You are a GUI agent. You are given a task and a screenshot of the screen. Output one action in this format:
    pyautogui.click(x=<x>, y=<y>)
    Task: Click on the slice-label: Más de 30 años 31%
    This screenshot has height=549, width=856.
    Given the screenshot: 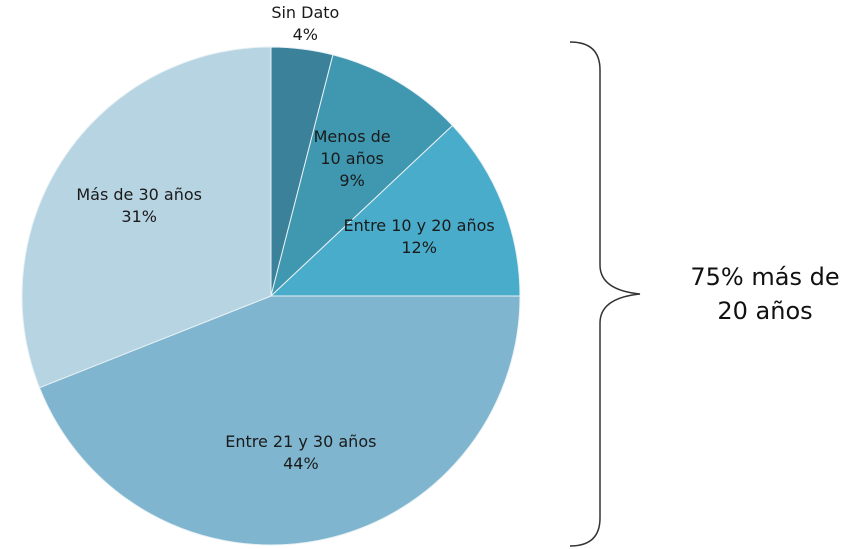 What is the action you would take?
    pyautogui.click(x=139, y=206)
    